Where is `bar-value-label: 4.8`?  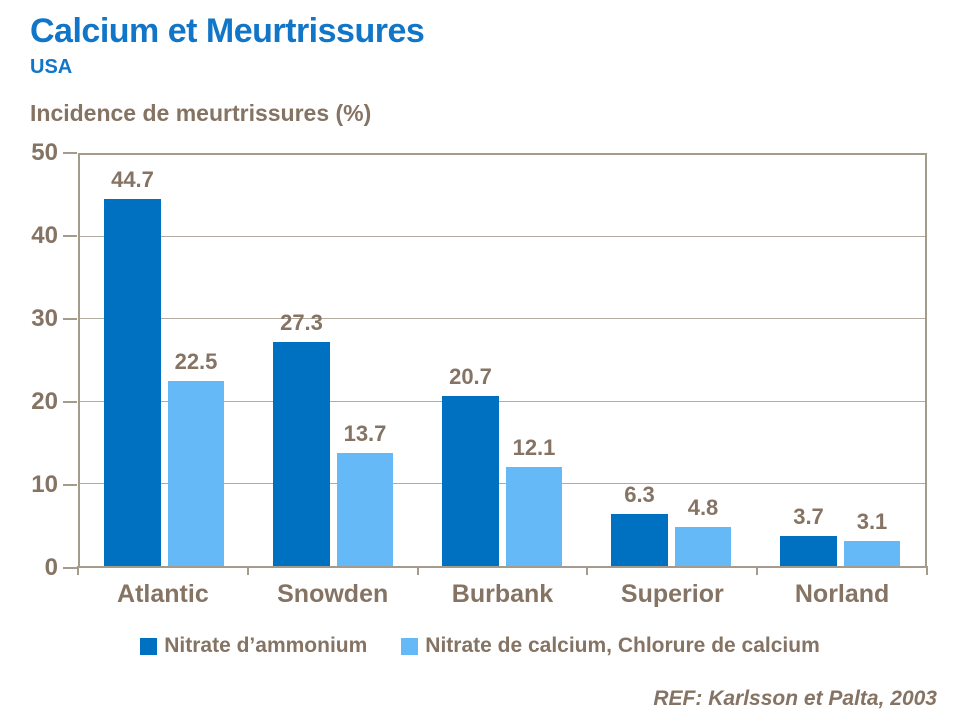 bar-value-label: 4.8 is located at coordinates (703, 507).